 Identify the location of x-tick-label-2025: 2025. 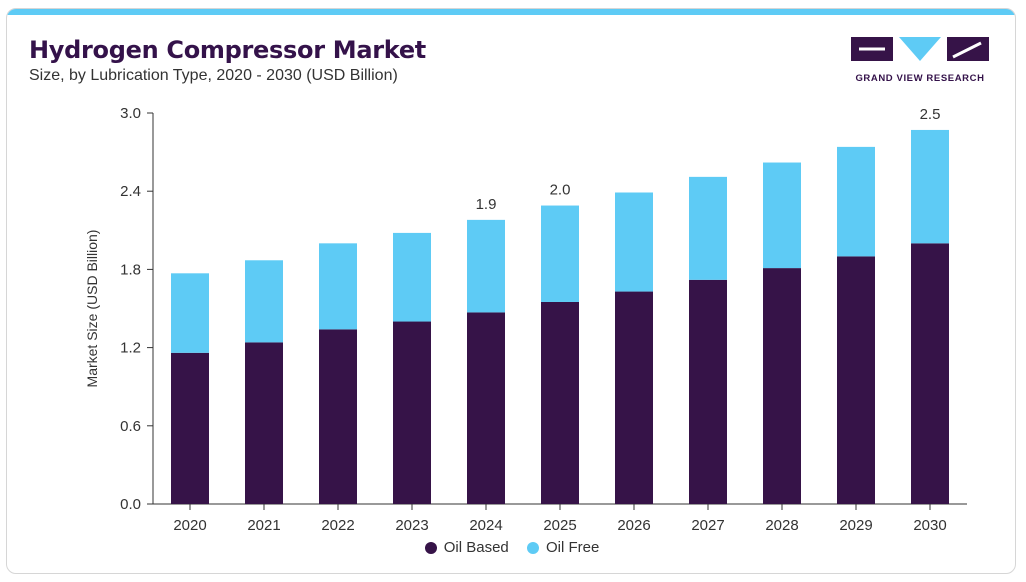
(559, 525).